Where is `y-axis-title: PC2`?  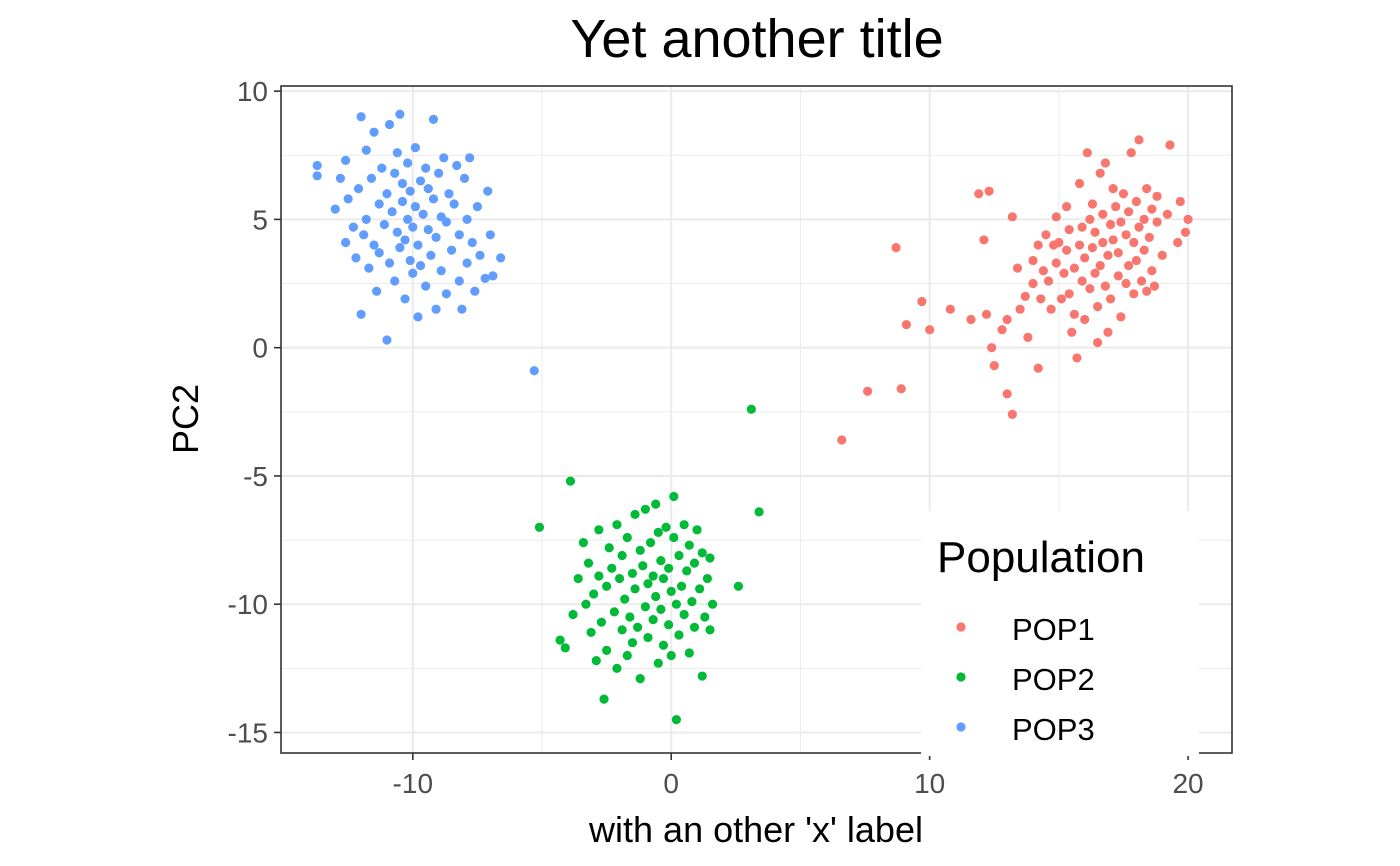 y-axis-title: PC2 is located at coordinates (185, 419).